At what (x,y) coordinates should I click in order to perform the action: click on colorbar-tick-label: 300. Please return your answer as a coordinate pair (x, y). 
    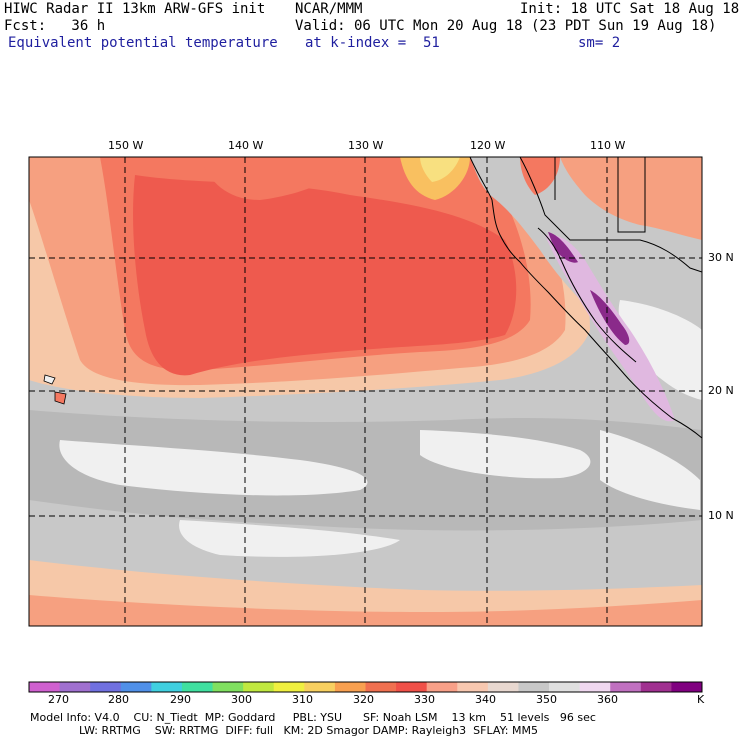
    Looking at the image, I should click on (241, 699).